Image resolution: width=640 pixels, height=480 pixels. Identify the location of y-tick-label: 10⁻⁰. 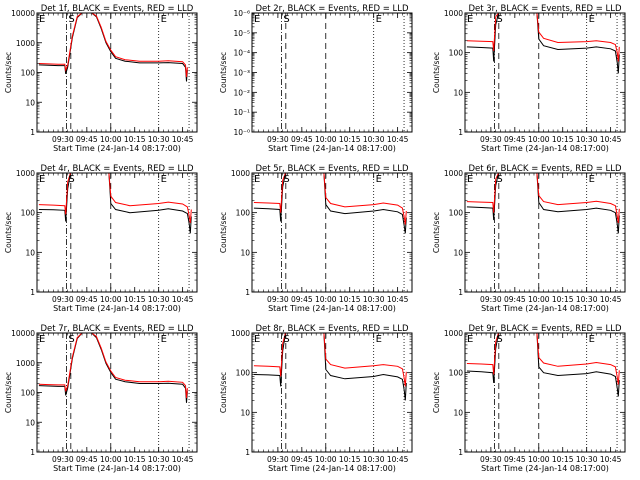
(241, 132).